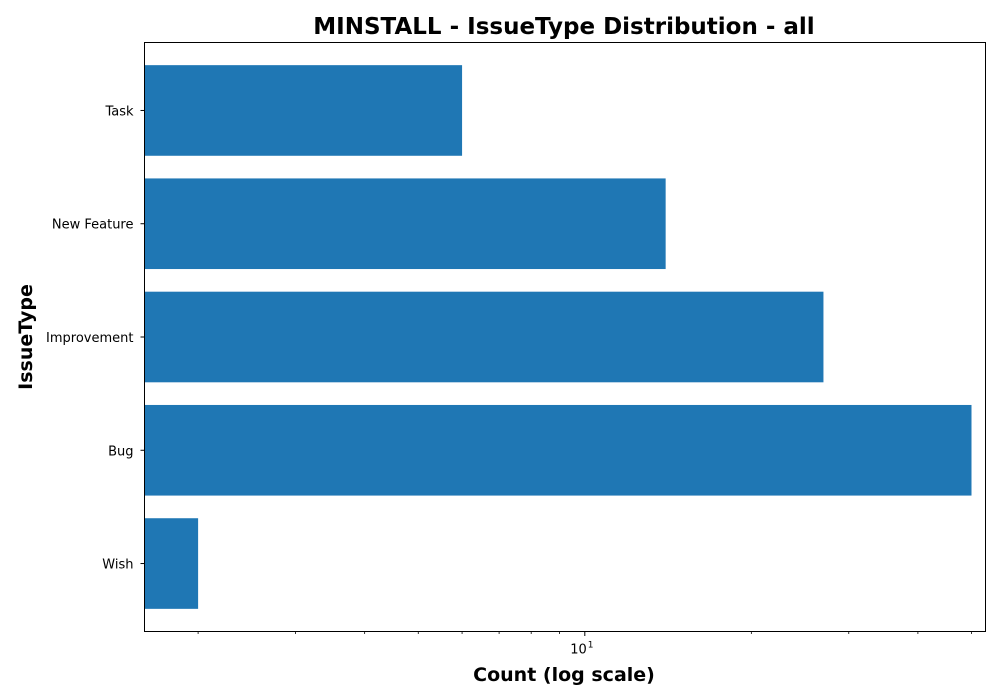 Image resolution: width=1000 pixels, height=700 pixels. I want to click on bar-new-feature, so click(405, 224).